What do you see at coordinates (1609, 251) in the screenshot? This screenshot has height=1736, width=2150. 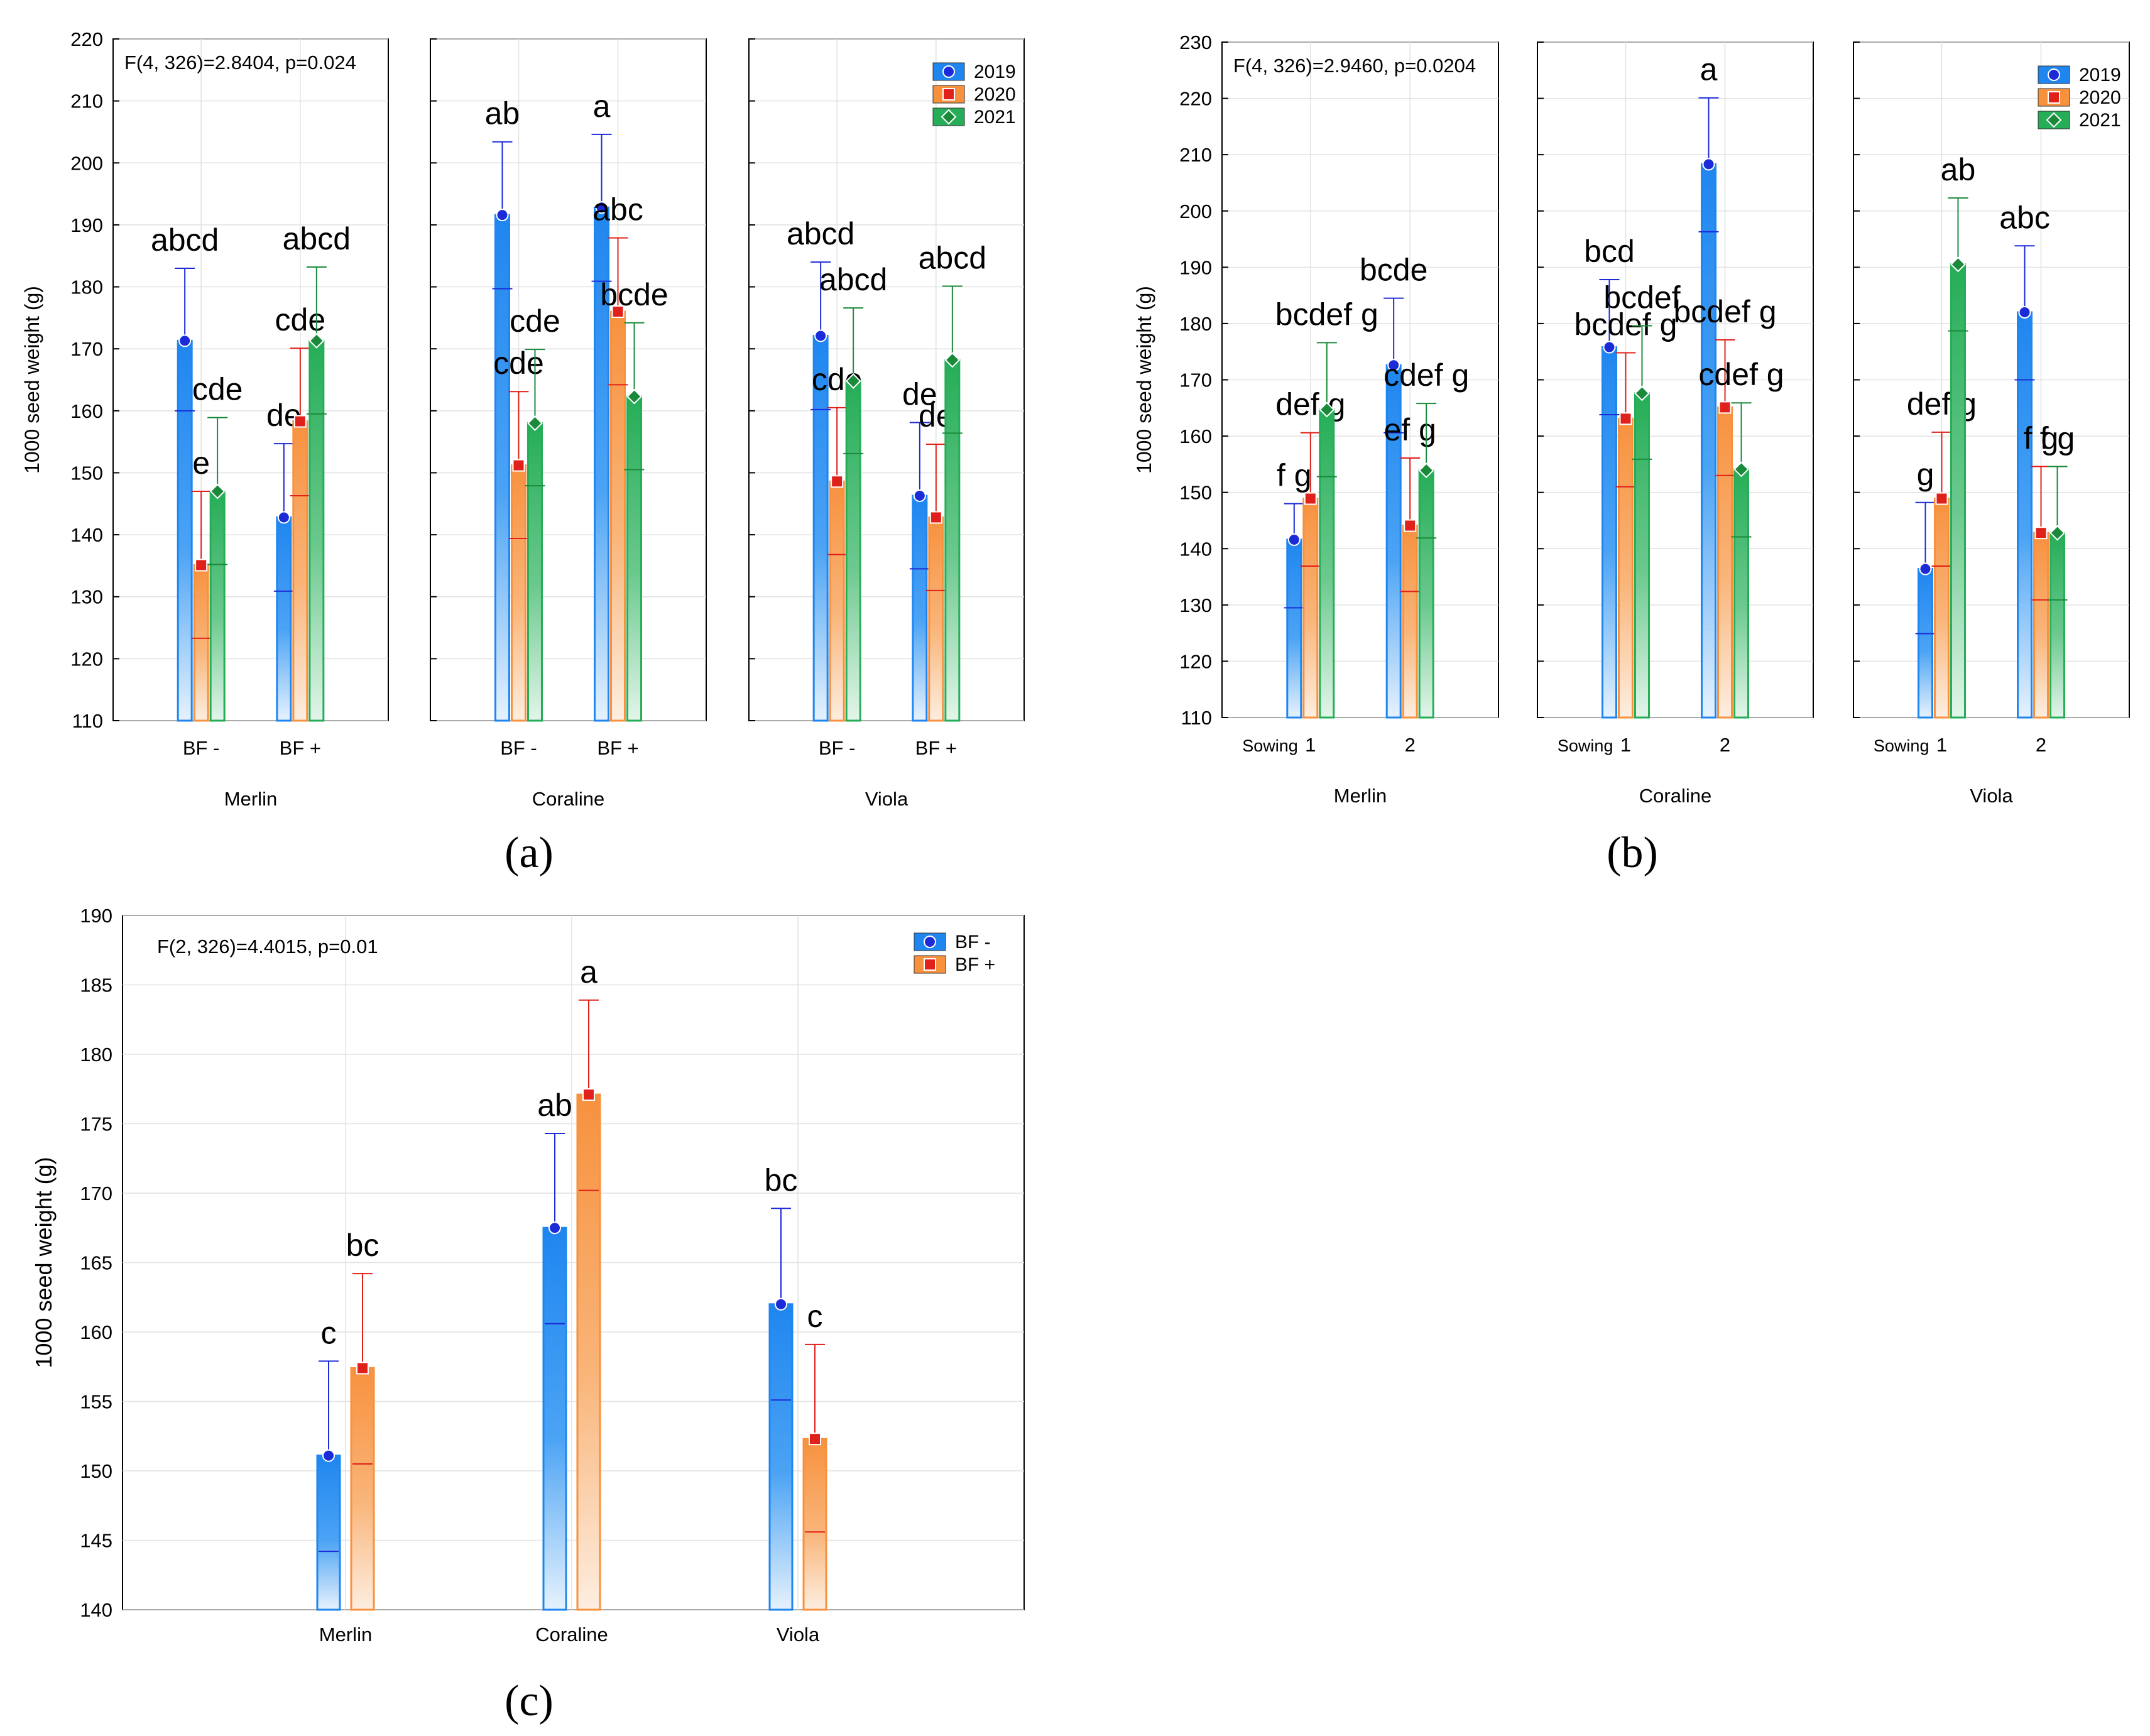 I see `significance-letter-Coraline-2019-0: bcd` at bounding box center [1609, 251].